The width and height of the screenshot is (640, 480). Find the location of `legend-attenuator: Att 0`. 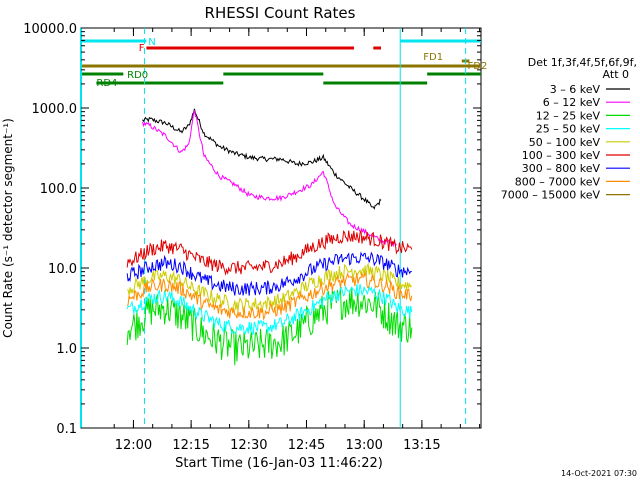

legend-attenuator: Att 0 is located at coordinates (616, 74).